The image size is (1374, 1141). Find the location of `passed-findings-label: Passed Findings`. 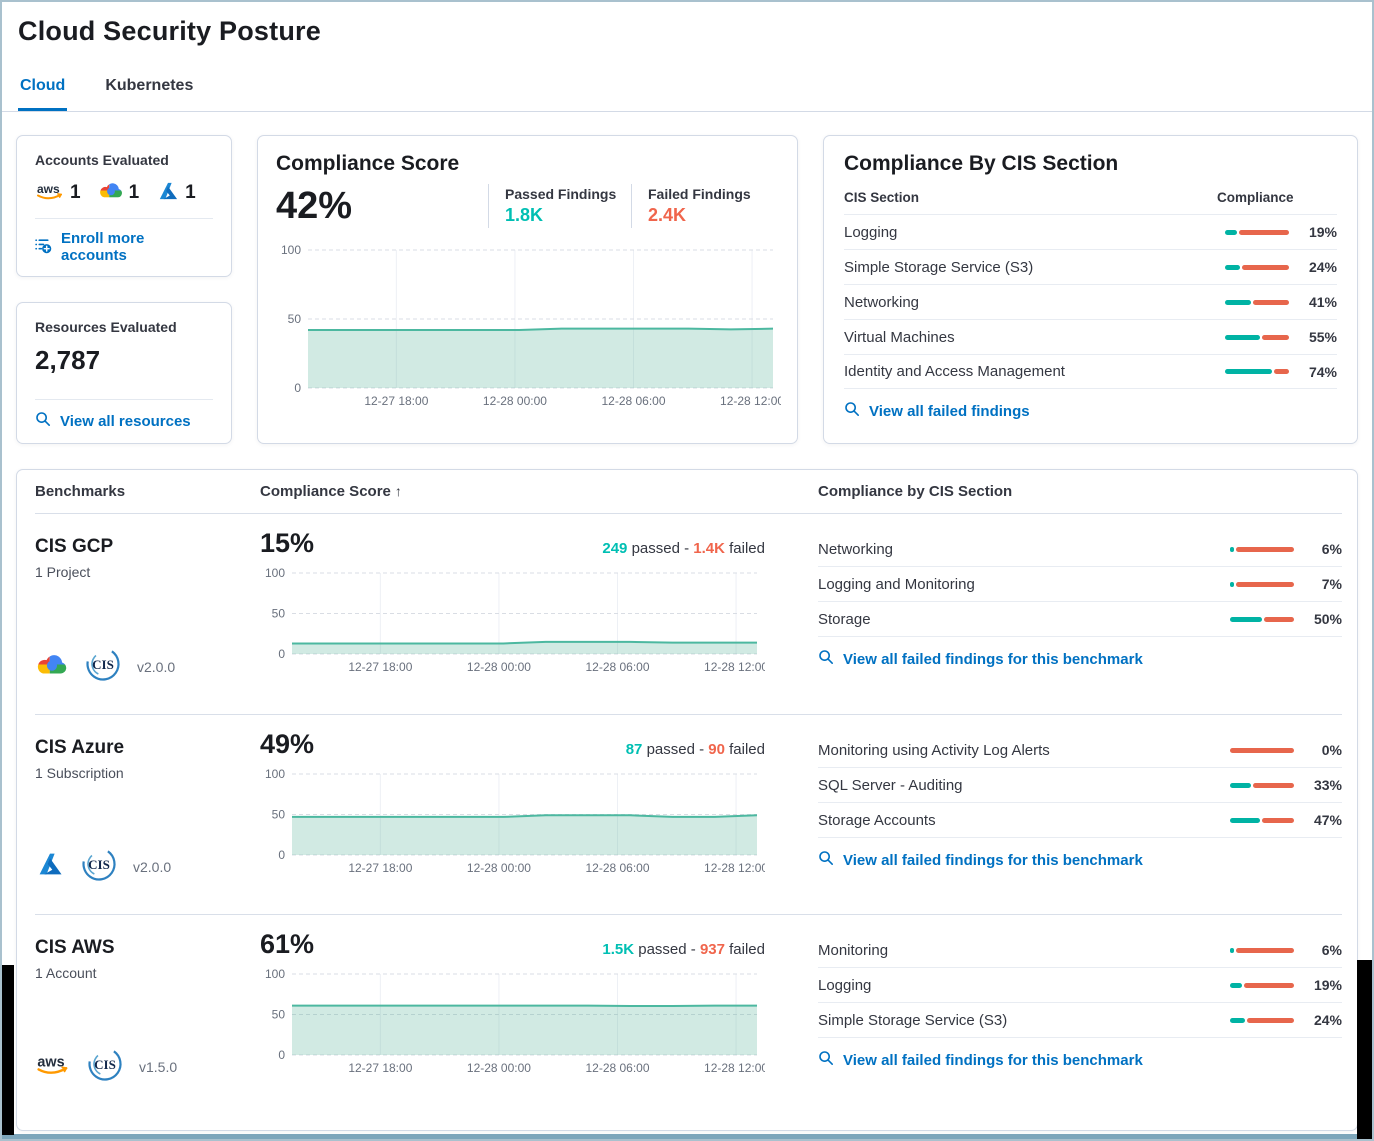

passed-findings-label: Passed Findings is located at coordinates (561, 194).